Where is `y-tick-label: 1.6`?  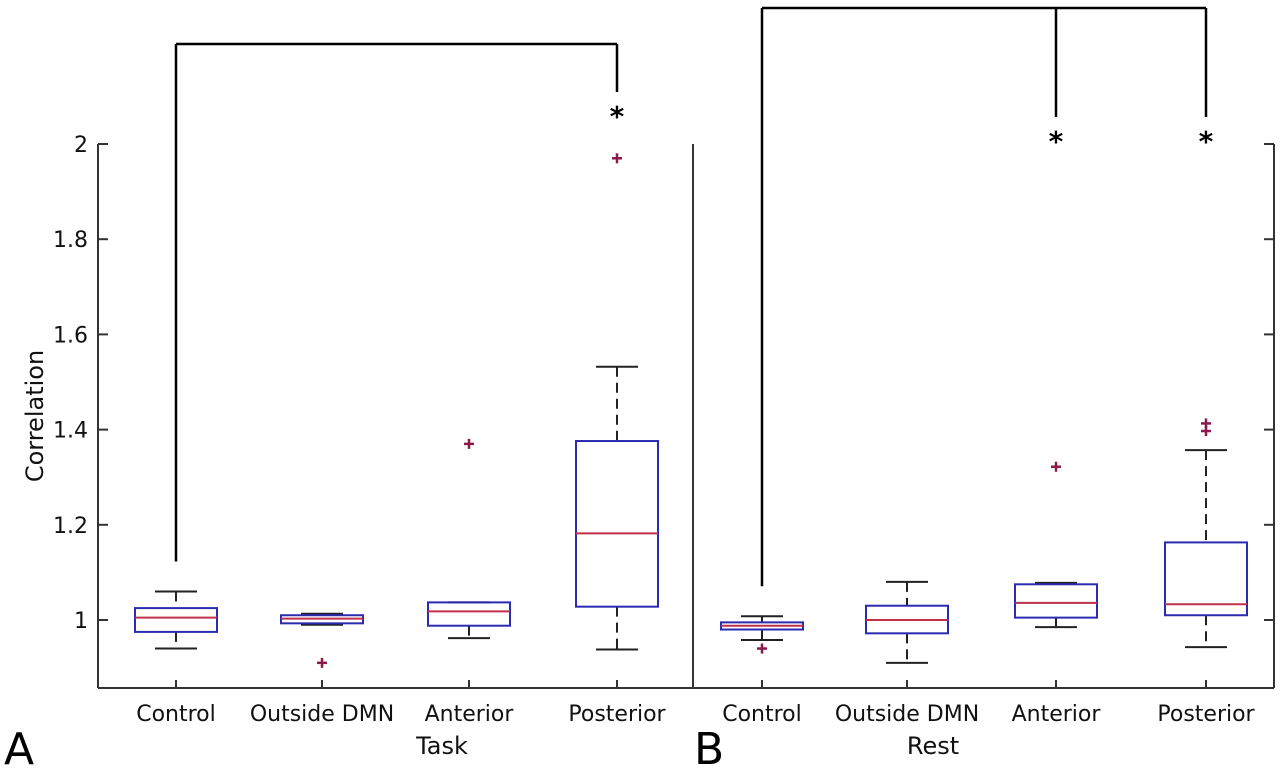
y-tick-label: 1.6 is located at coordinates (70, 335).